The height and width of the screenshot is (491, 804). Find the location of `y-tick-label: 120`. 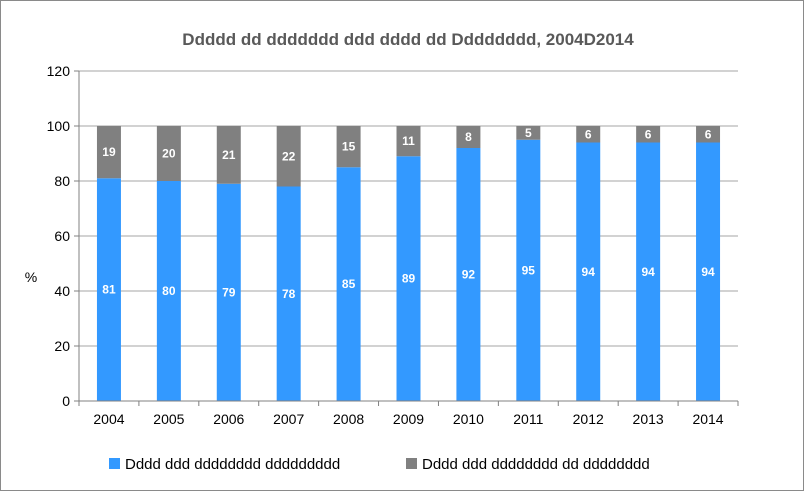

y-tick-label: 120 is located at coordinates (59, 71).